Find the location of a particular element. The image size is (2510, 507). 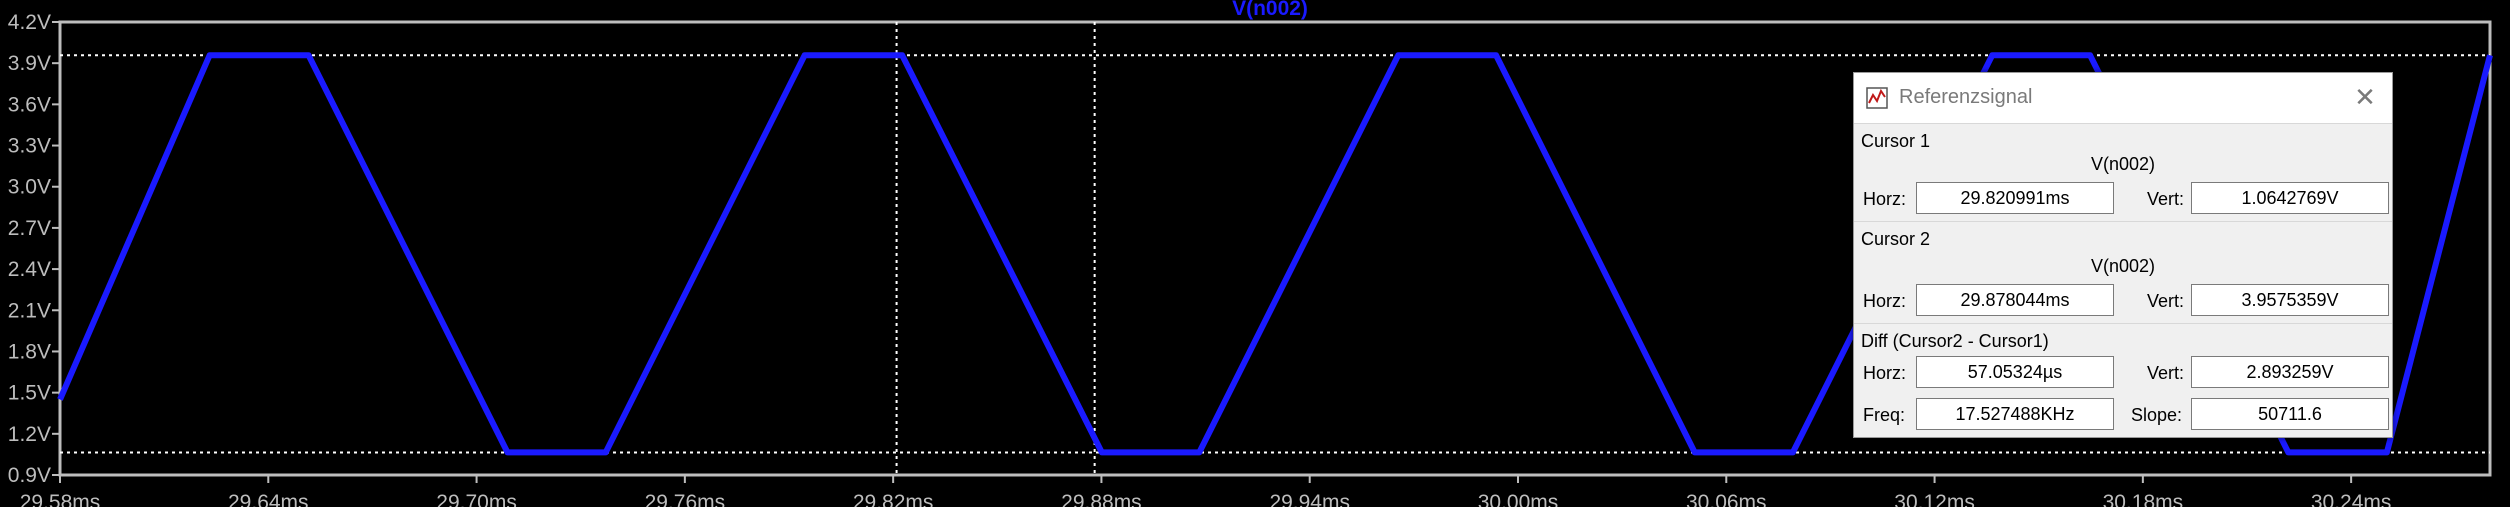

y-tick-label: 3.0V is located at coordinates (29, 187).